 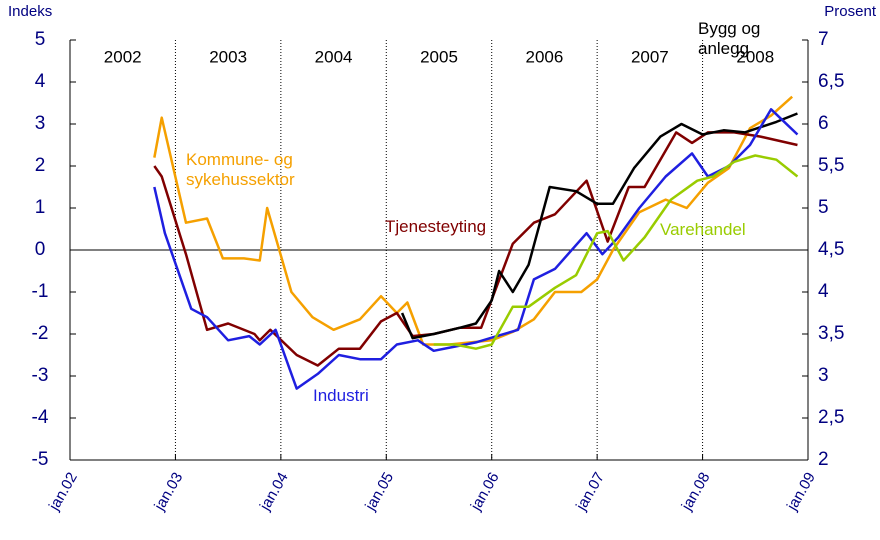 What do you see at coordinates (590, 491) in the screenshot?
I see `x-tick-label: jan.07` at bounding box center [590, 491].